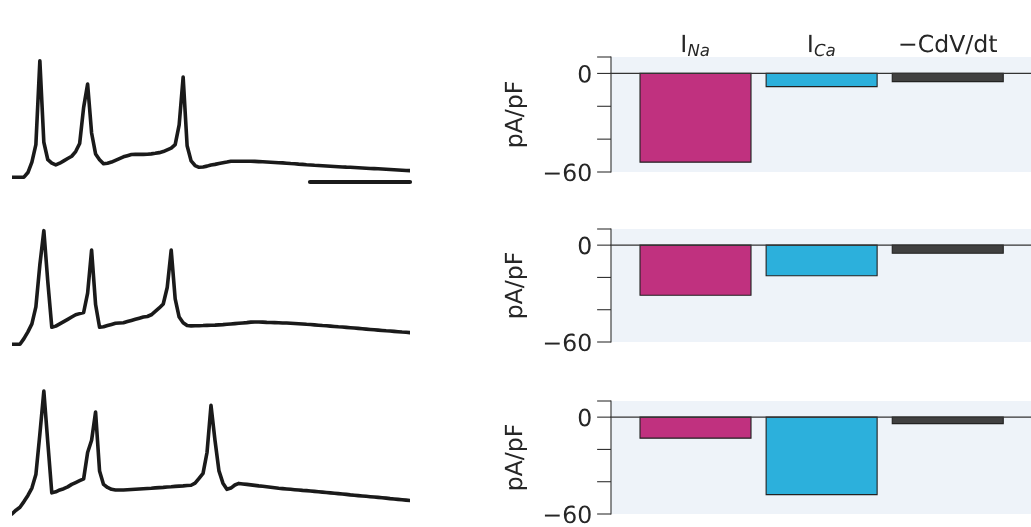  What do you see at coordinates (695, 45) in the screenshot?
I see `x-tick-label: I$_{Na}$` at bounding box center [695, 45].